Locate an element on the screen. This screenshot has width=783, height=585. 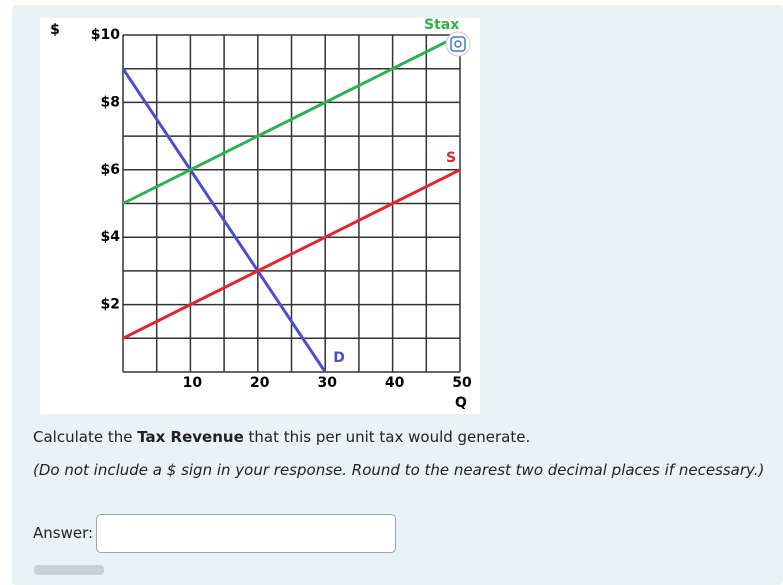
y-tick-label: $10 is located at coordinates (105, 35).